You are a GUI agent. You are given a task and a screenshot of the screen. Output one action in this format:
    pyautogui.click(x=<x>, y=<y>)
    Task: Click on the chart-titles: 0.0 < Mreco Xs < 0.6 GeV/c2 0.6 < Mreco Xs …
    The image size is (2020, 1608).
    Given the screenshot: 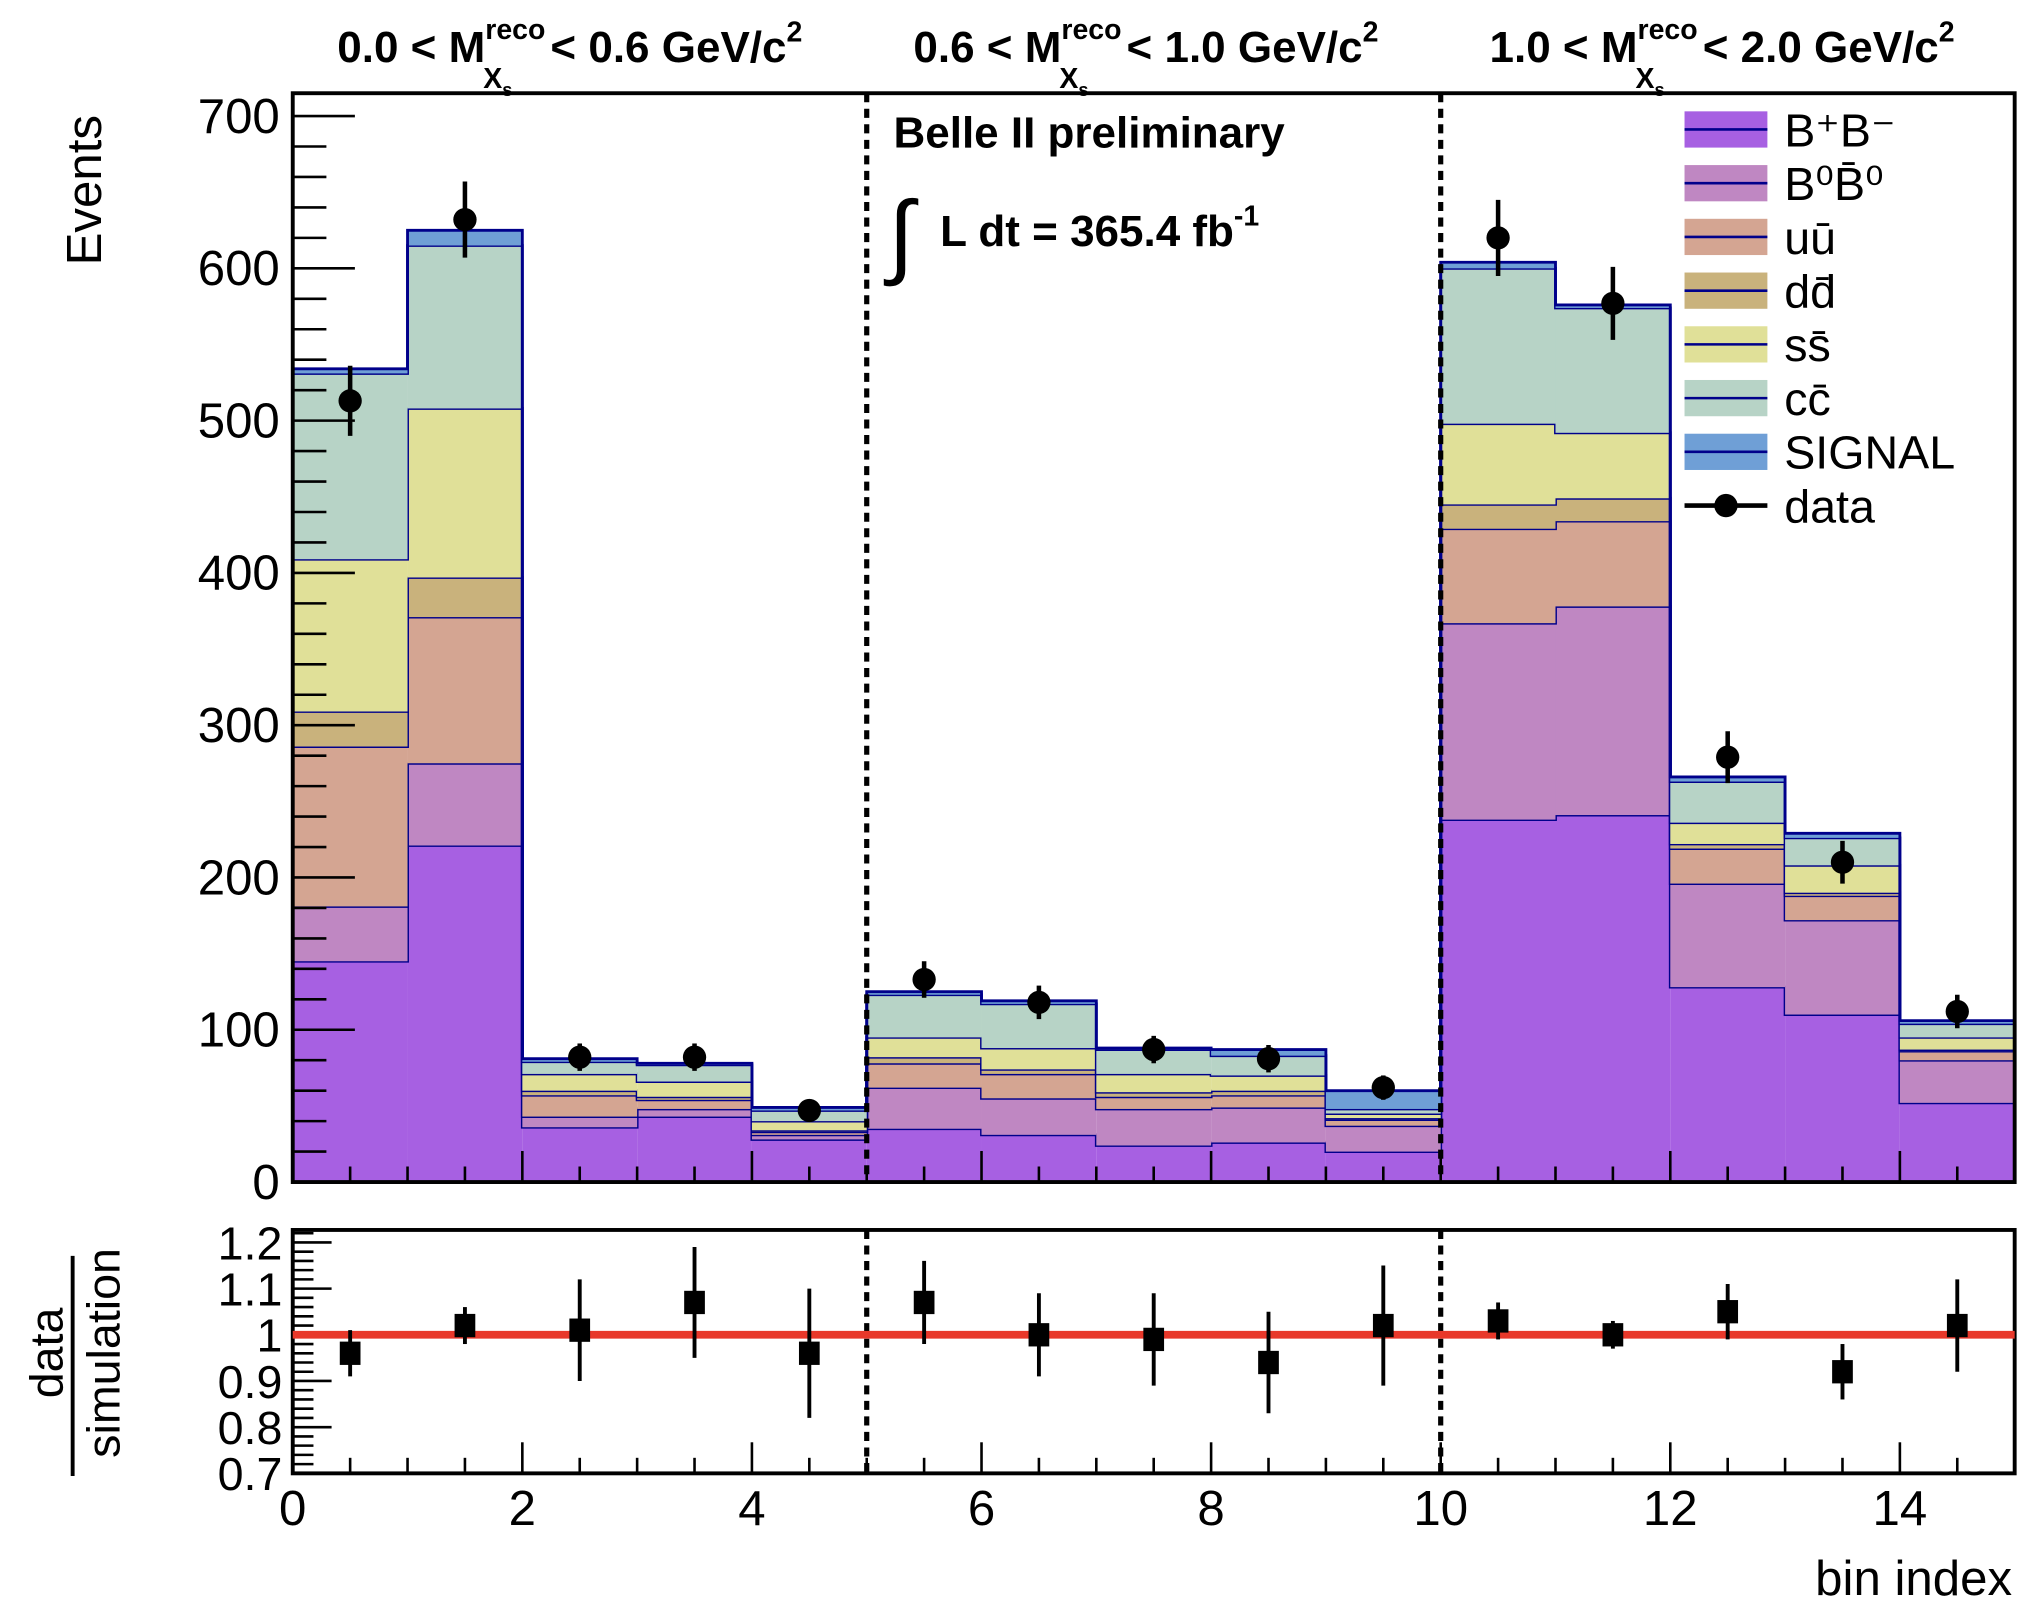 What is the action you would take?
    pyautogui.click(x=1145, y=57)
    